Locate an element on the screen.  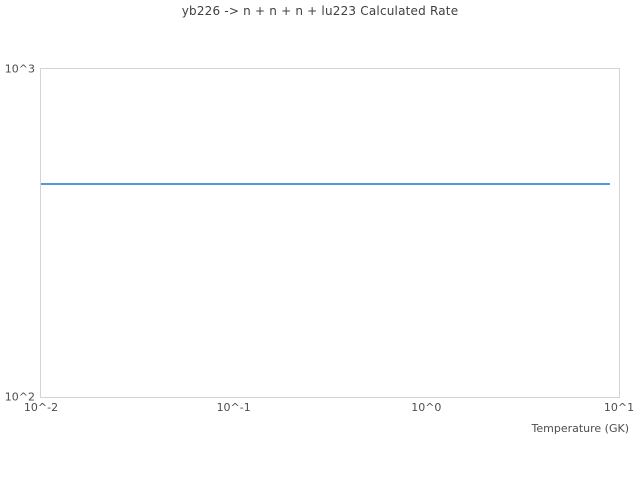
rate-line-series is located at coordinates (326, 184).